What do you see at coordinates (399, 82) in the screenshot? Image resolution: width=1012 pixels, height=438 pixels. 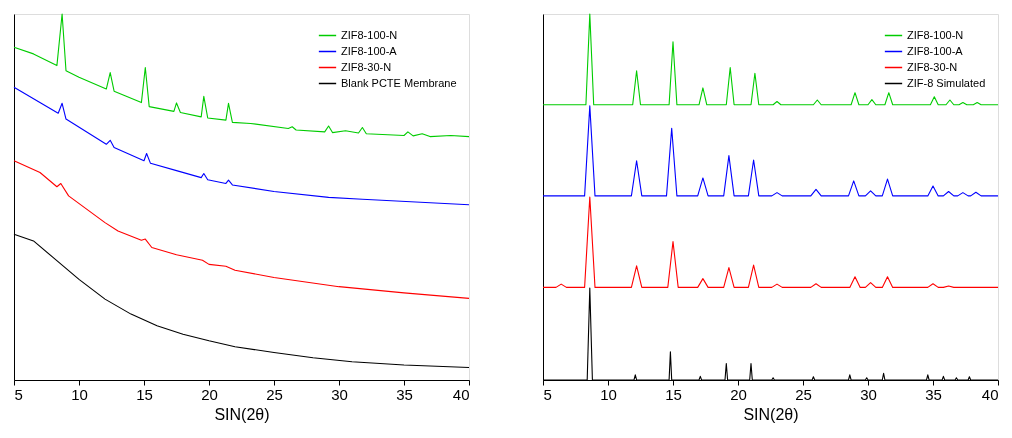 I see `legend-label: Blank PCTE Membrane` at bounding box center [399, 82].